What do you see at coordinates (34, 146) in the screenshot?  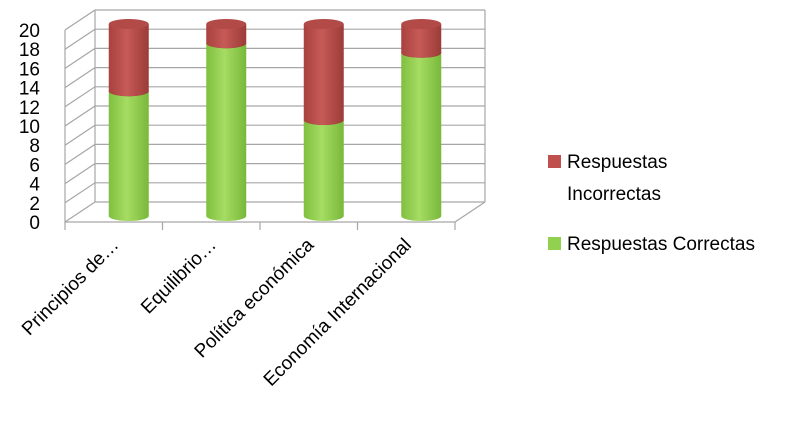 I see `y-tick-label: 8` at bounding box center [34, 146].